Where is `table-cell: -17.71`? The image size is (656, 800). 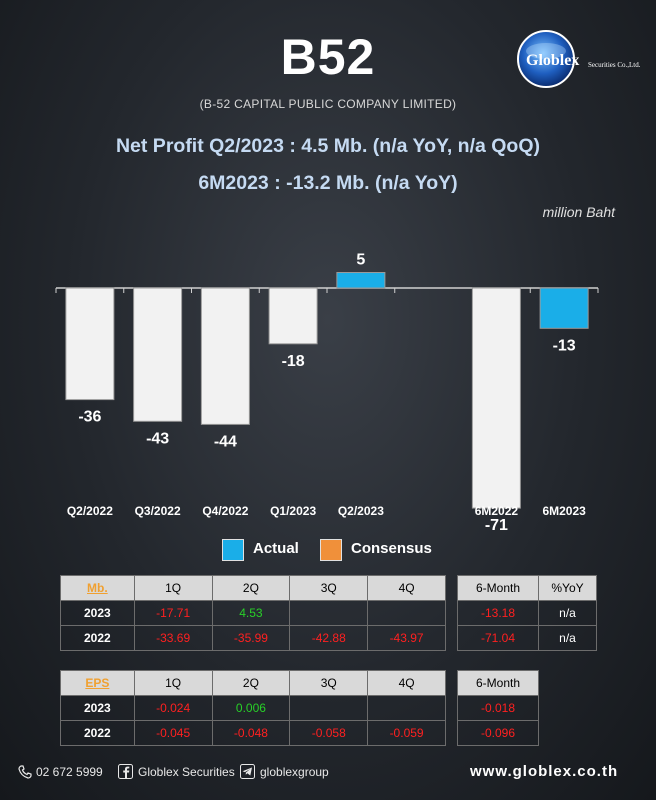
table-cell: -17.71 is located at coordinates (173, 613).